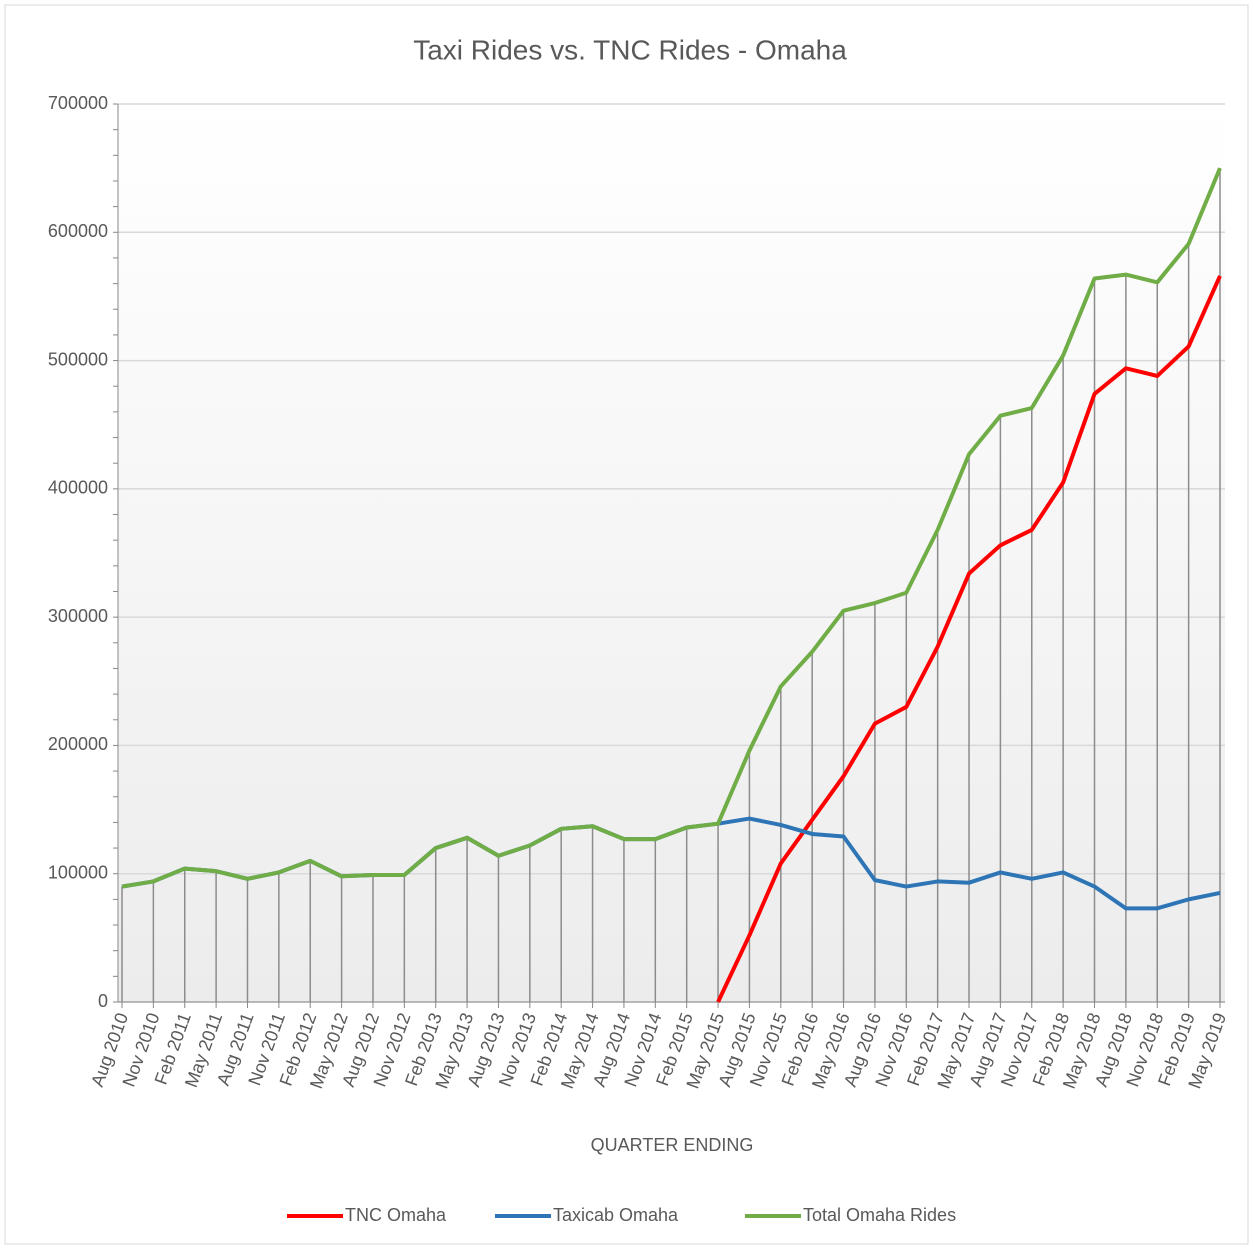  Describe the element at coordinates (630, 49) in the screenshot. I see `chart-title: Taxi Rides vs. TNC Rides - Omaha` at that location.